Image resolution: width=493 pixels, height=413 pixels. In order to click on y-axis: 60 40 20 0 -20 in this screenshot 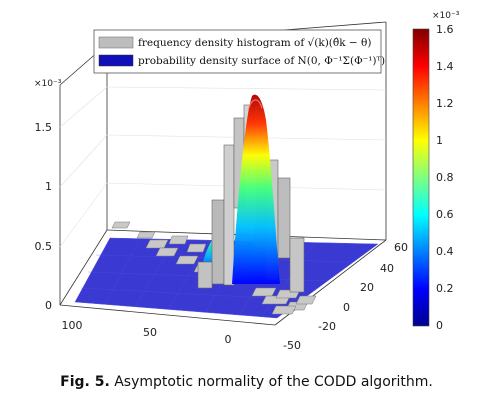, I will do `click(363, 287)`.